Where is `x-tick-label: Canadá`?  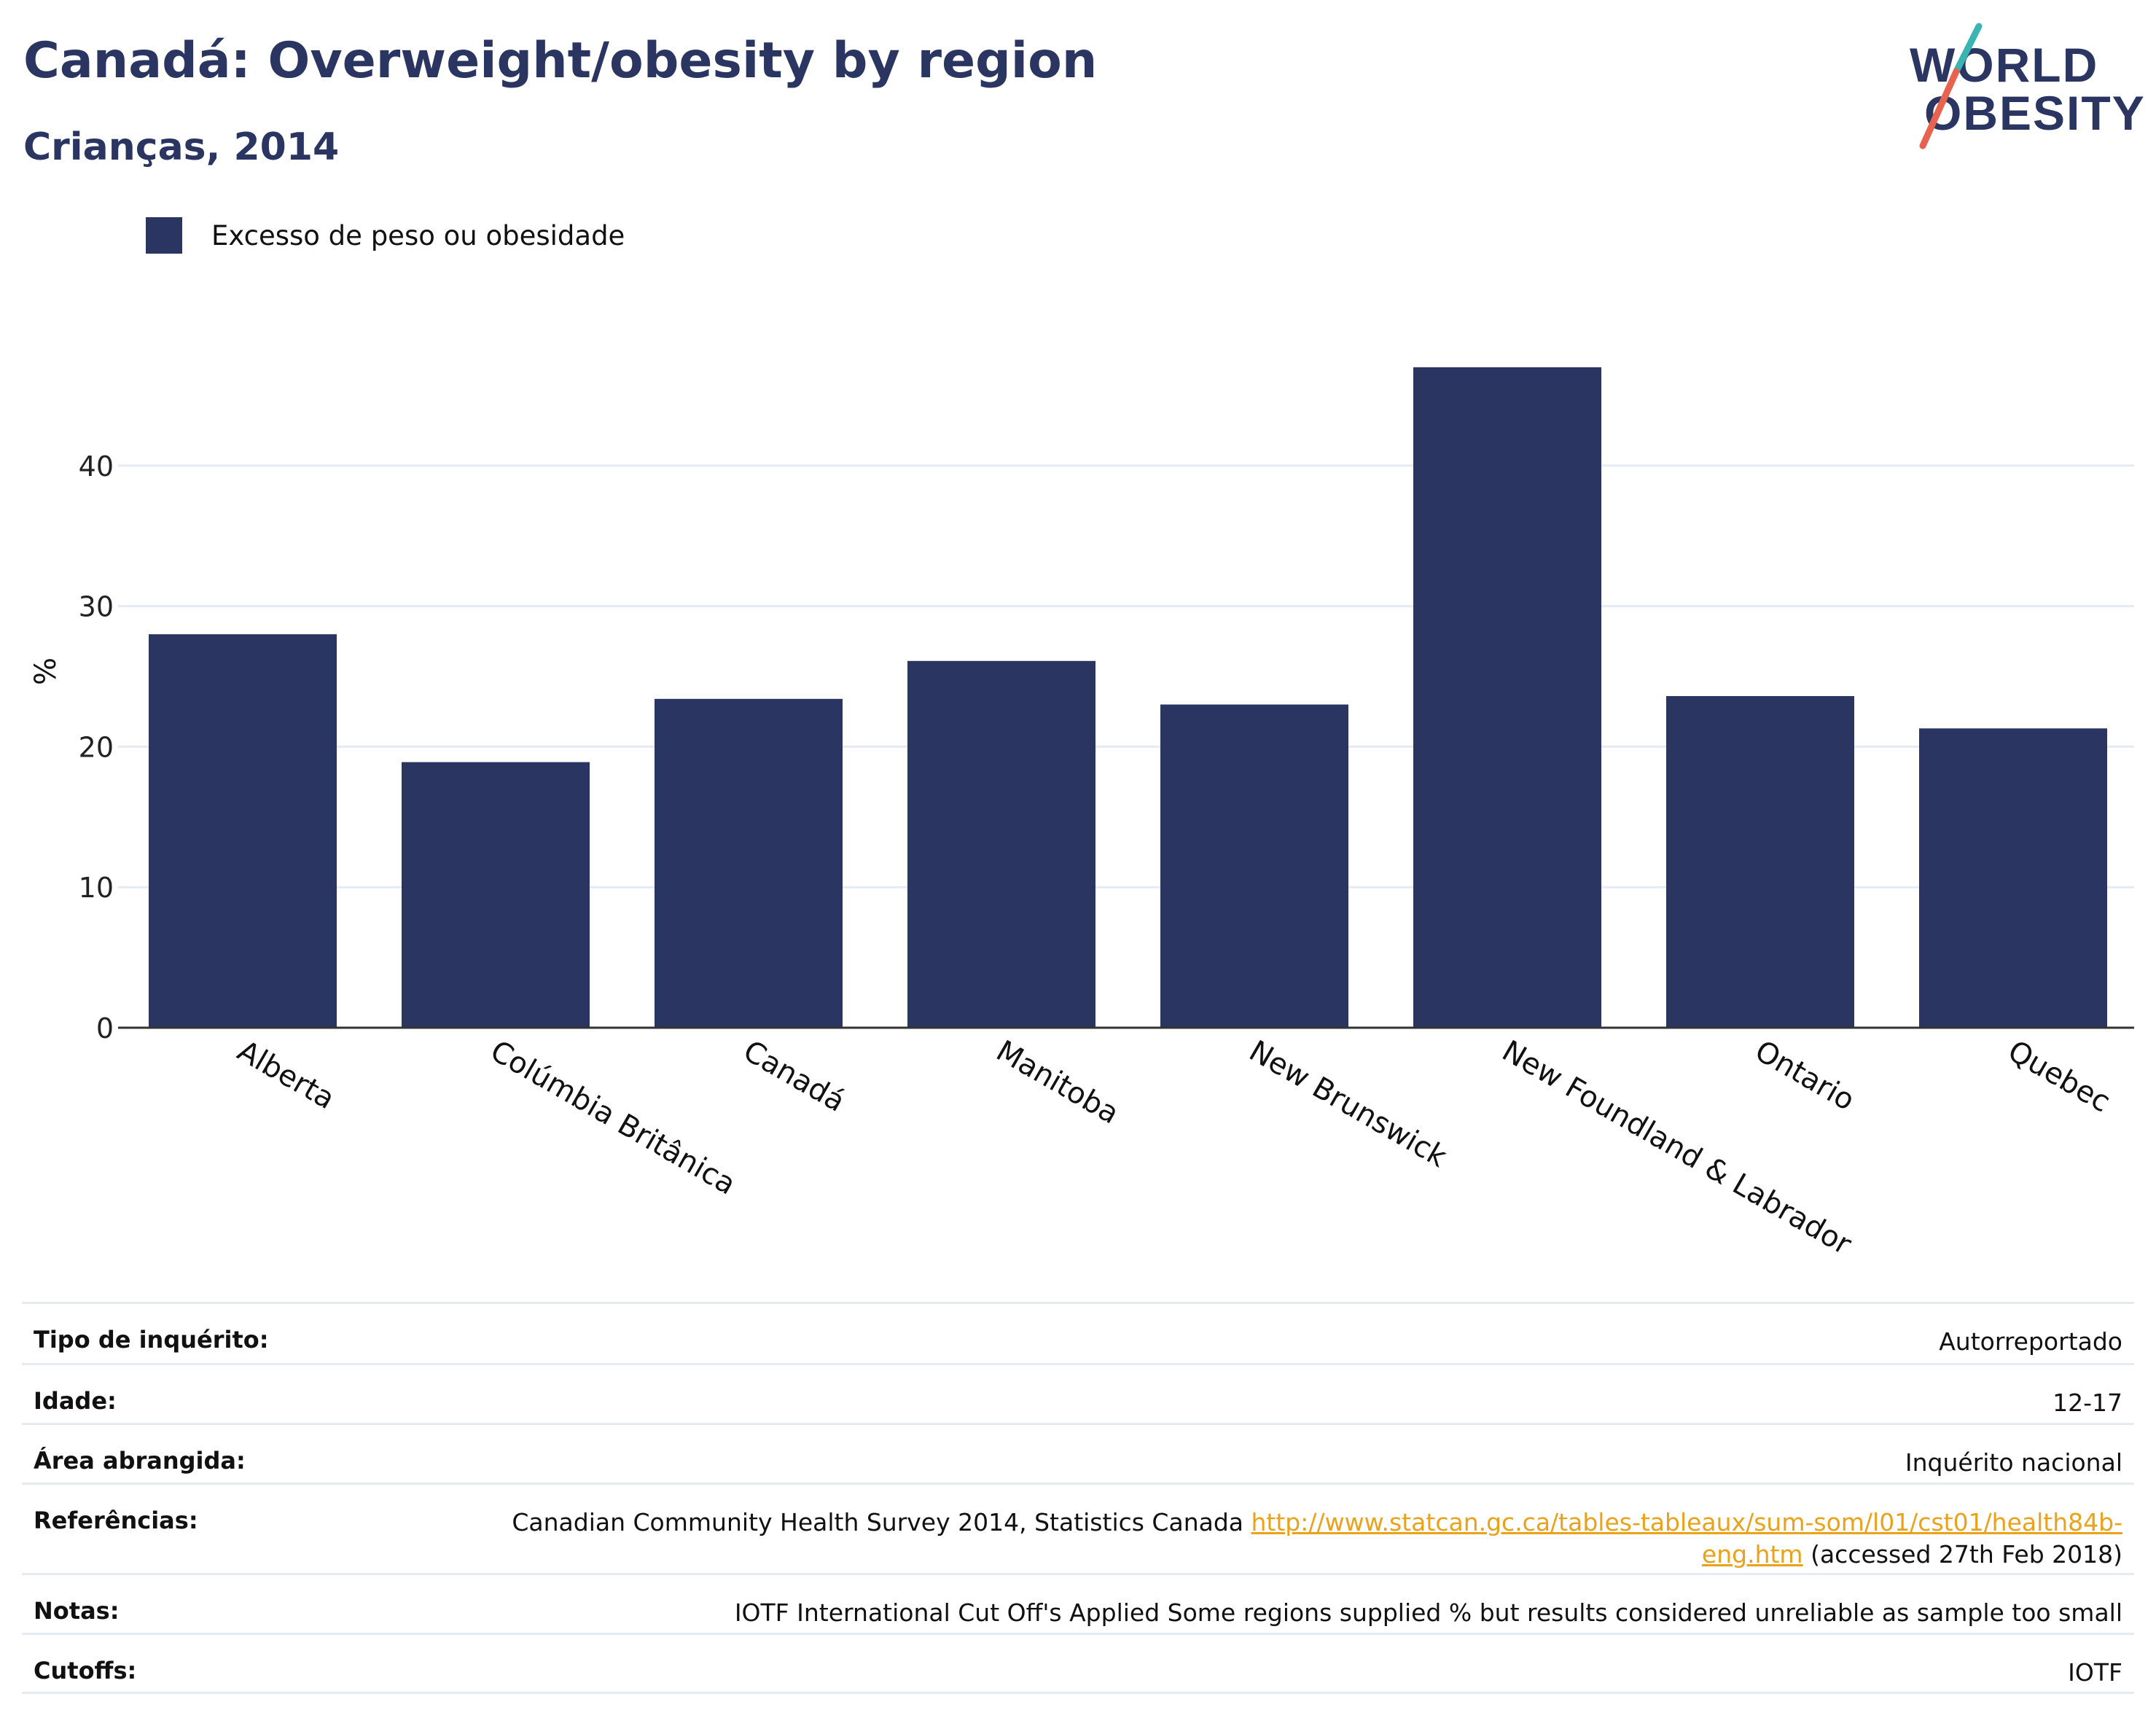 x-tick-label: Canadá is located at coordinates (794, 1076).